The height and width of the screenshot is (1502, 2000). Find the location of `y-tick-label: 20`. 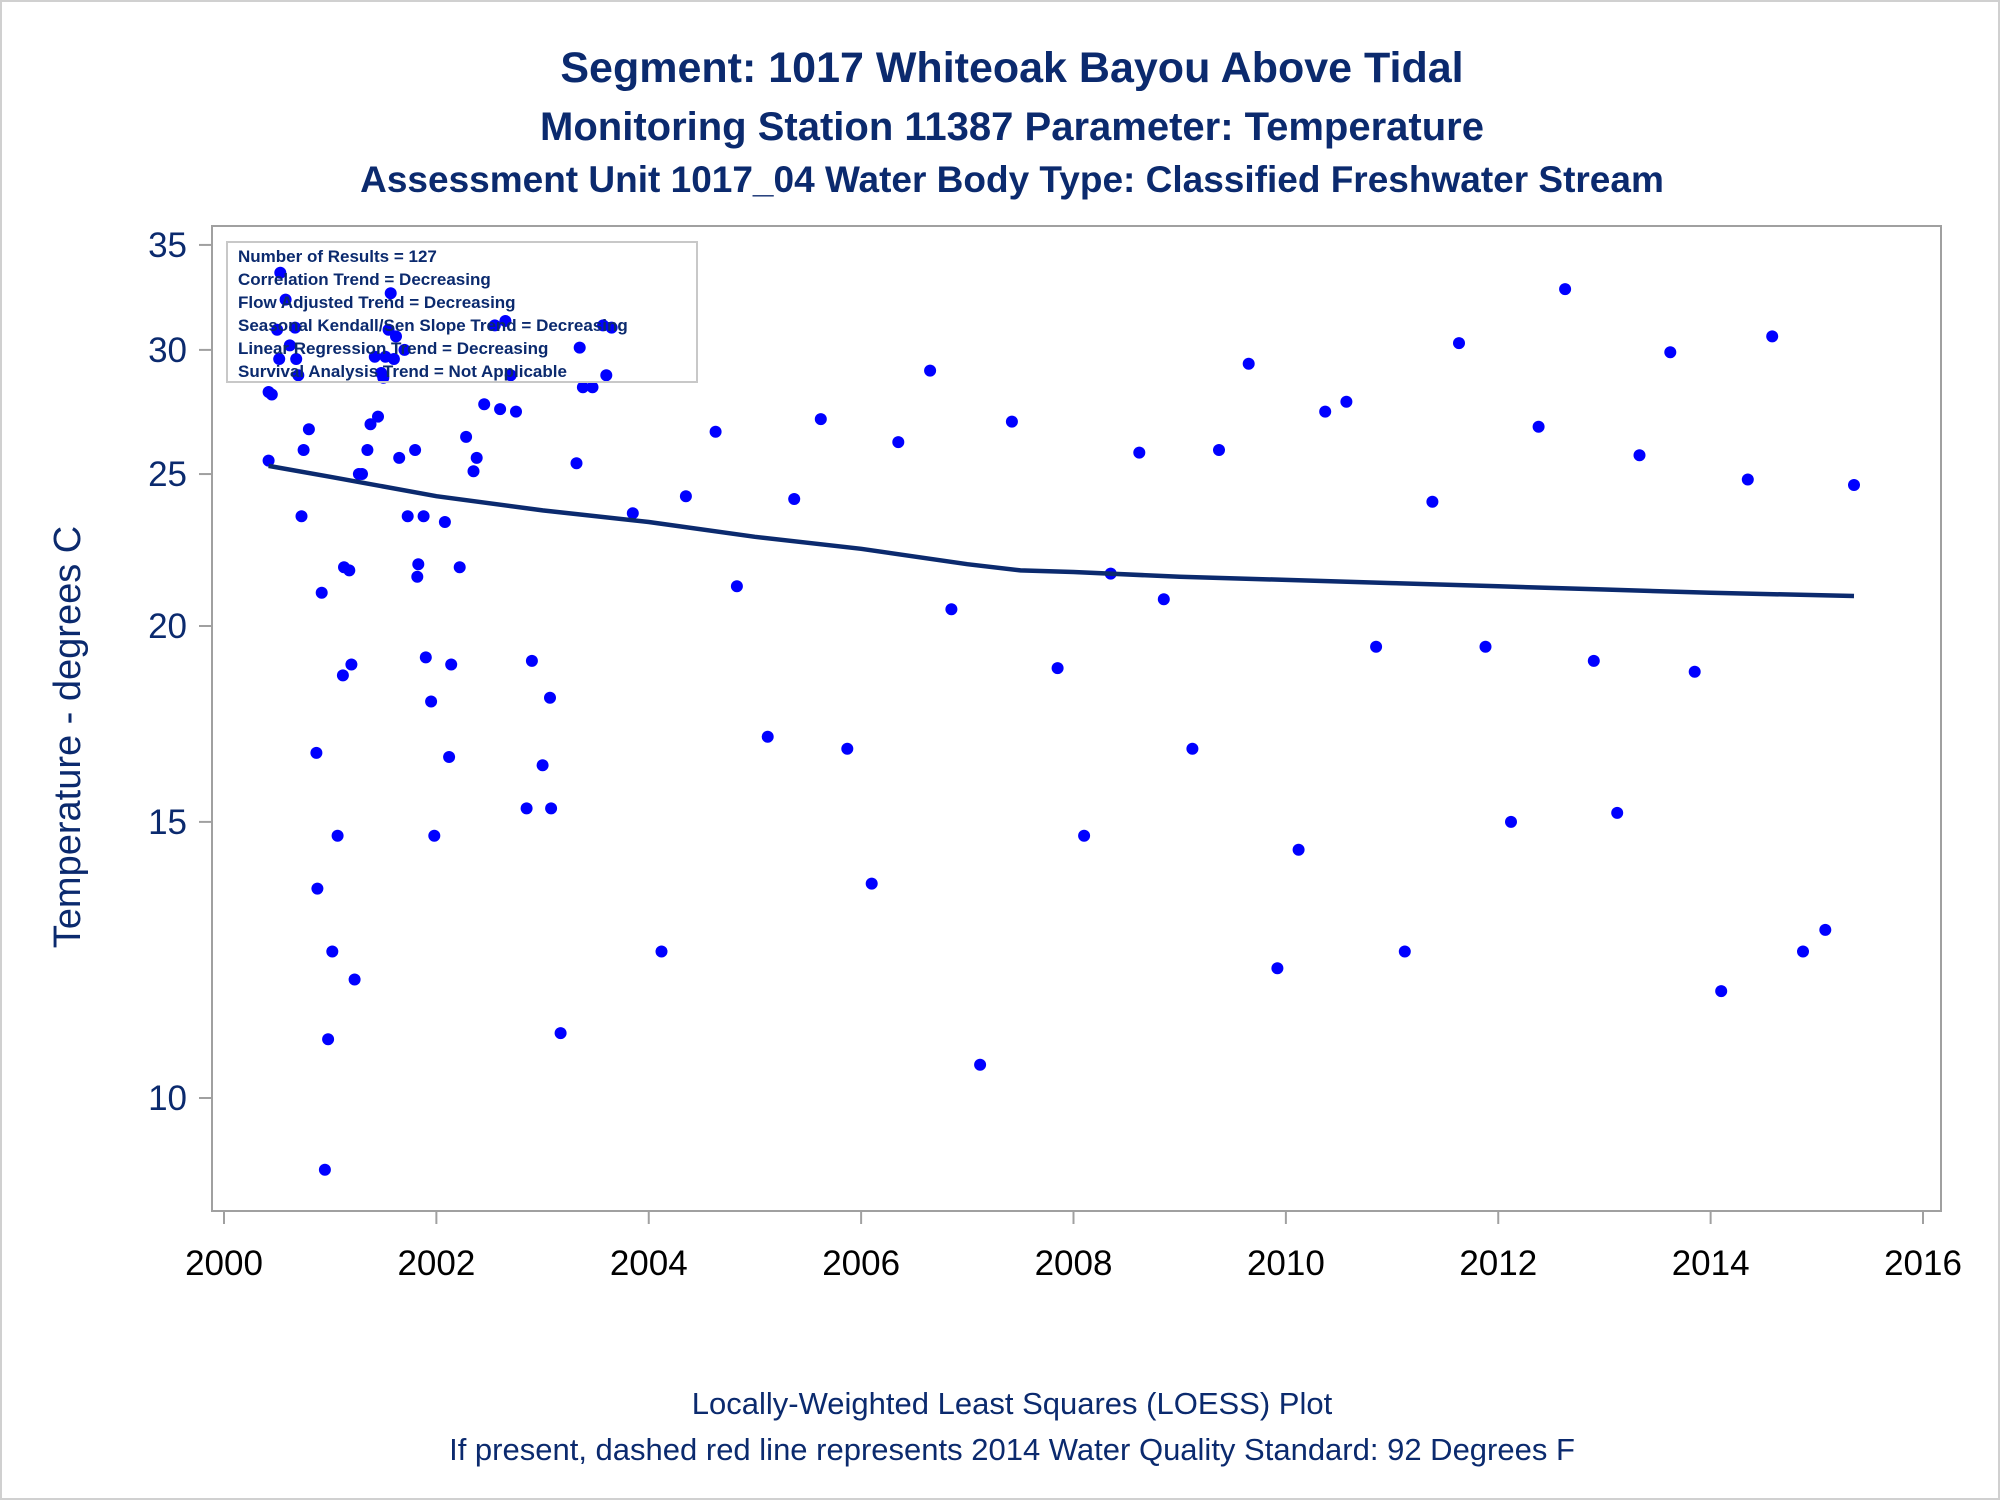

y-tick-label: 20 is located at coordinates (167, 626).